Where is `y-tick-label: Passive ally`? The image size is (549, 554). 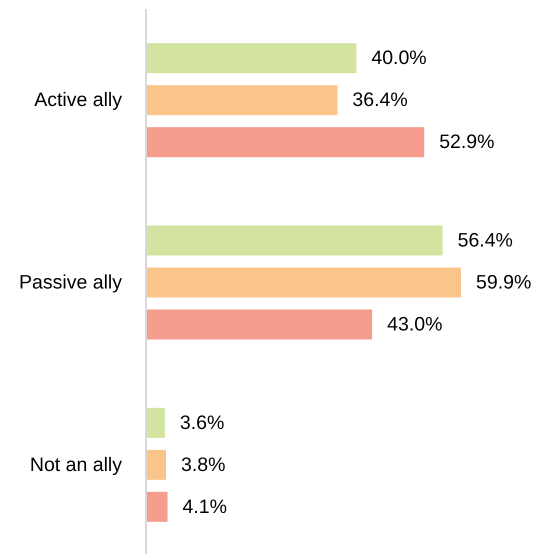 y-tick-label: Passive ally is located at coordinates (70, 283).